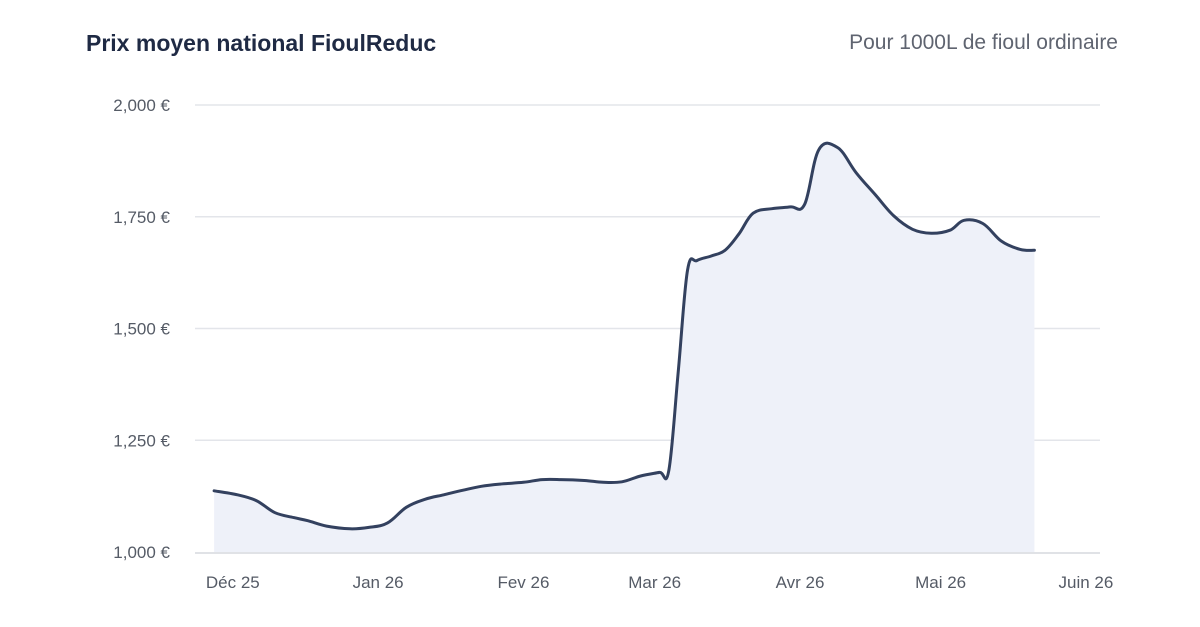 This screenshot has height=627, width=1200. What do you see at coordinates (800, 582) in the screenshot?
I see `x-tick-label: Avr 26` at bounding box center [800, 582].